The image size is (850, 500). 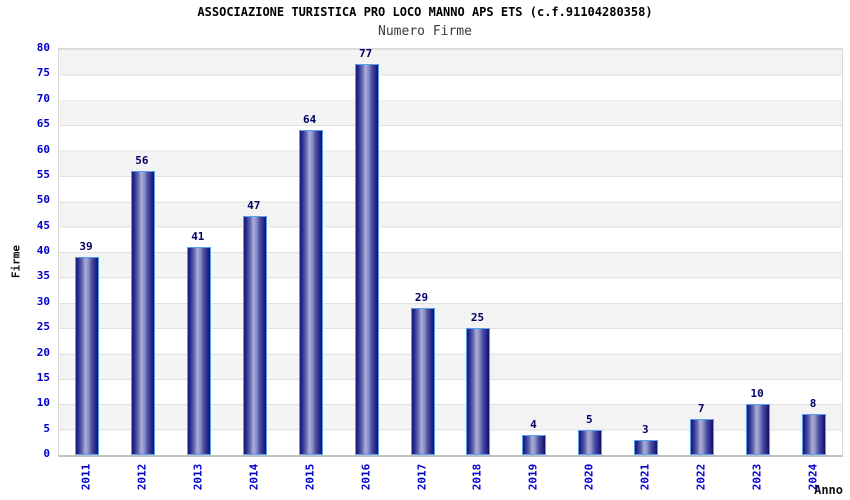 What do you see at coordinates (310, 120) in the screenshot?
I see `bar-value-2015: 64` at bounding box center [310, 120].